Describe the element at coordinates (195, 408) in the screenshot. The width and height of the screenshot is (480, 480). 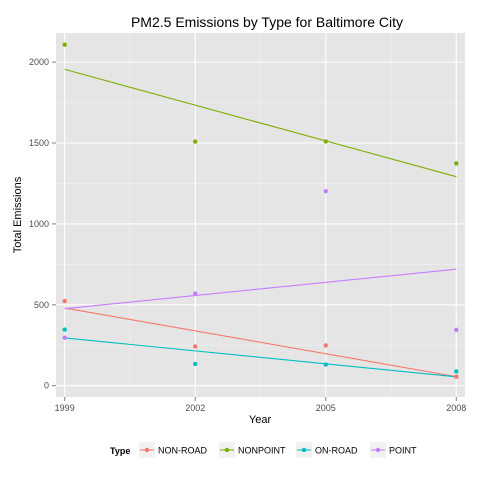
I see `x-tick-label: 2002` at that location.